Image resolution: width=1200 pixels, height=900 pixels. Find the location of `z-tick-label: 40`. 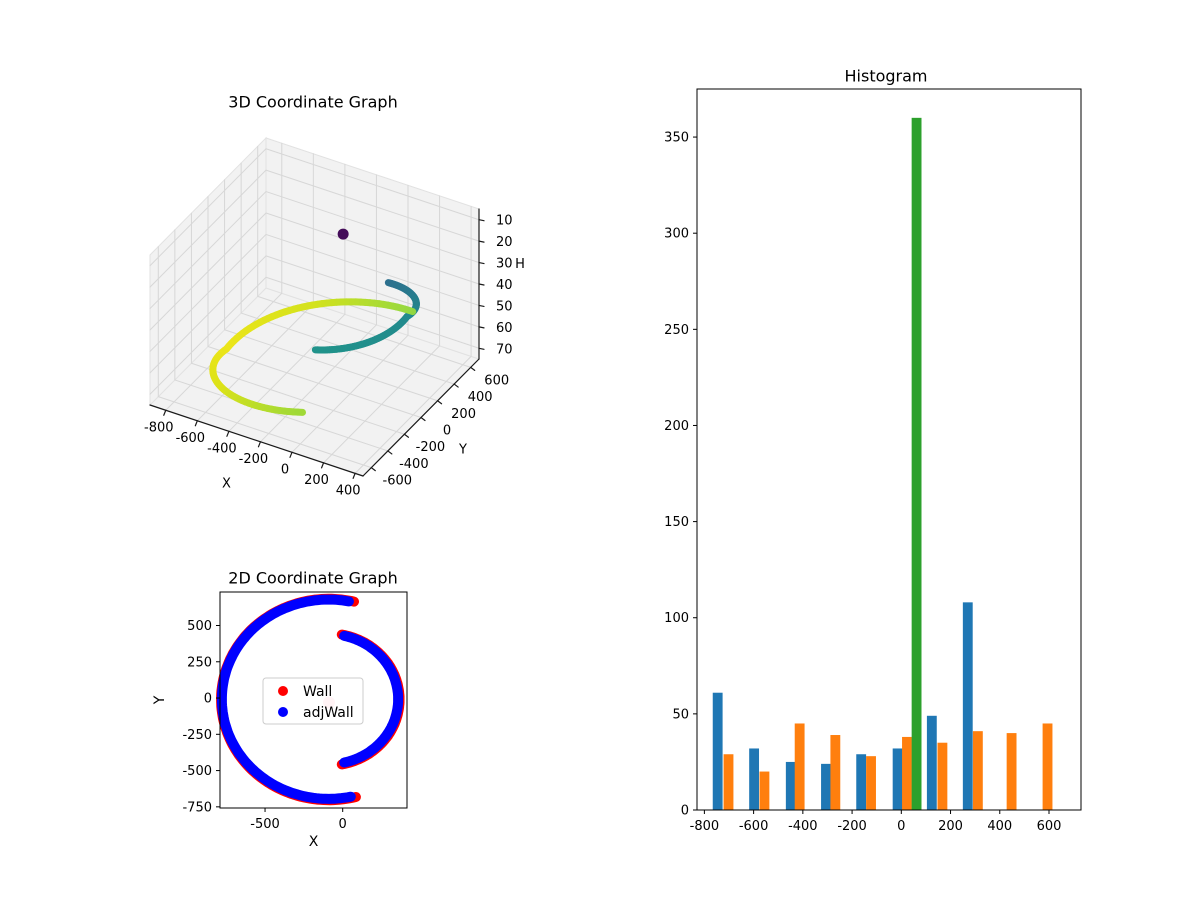

z-tick-label: 40 is located at coordinates (504, 285).